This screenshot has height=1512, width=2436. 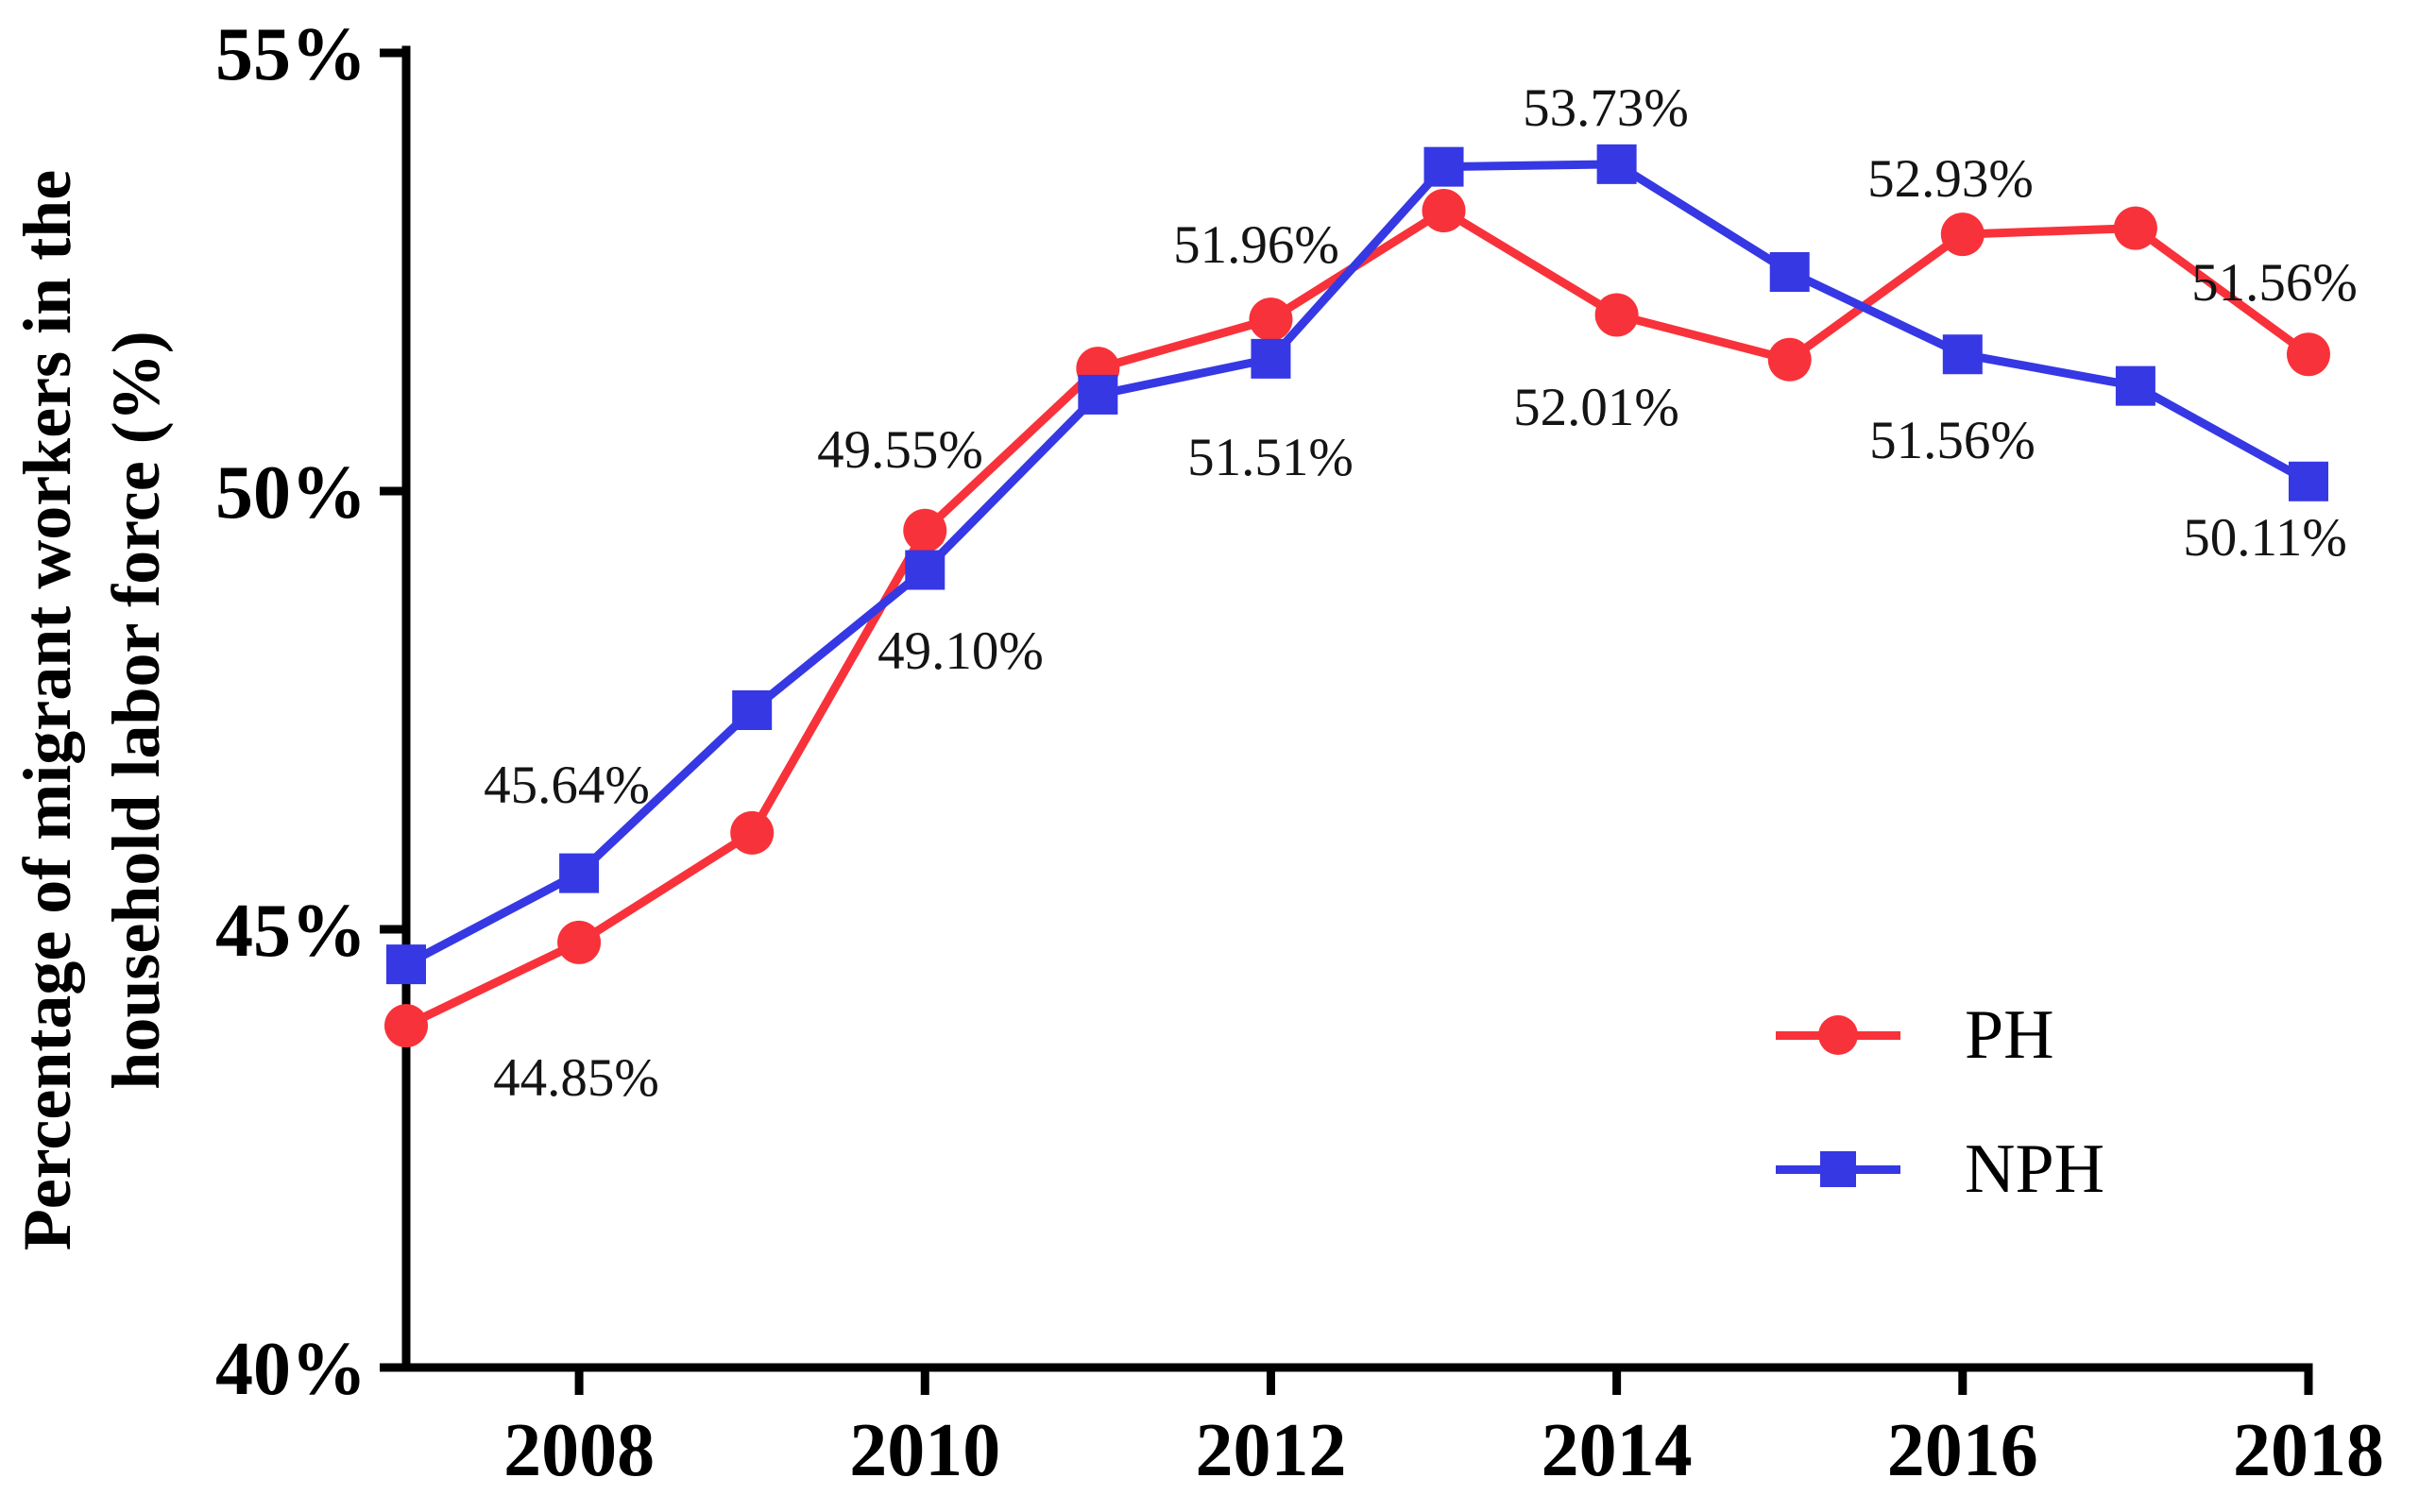 What do you see at coordinates (576, 1078) in the screenshot?
I see `data-point-label: 44.85%` at bounding box center [576, 1078].